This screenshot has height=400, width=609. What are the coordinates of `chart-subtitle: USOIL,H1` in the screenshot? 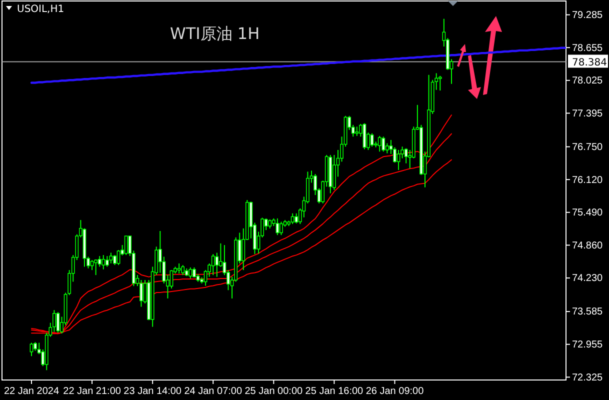 It's located at (40, 9).